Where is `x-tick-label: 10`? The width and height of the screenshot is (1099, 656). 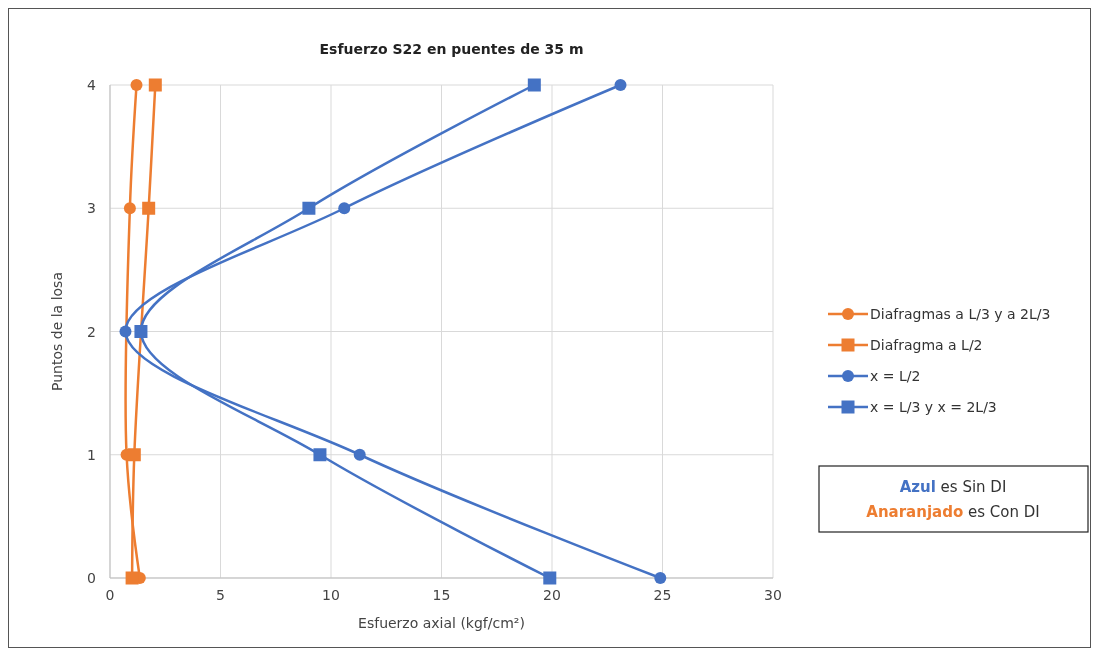 x-tick-label: 10 is located at coordinates (331, 595).